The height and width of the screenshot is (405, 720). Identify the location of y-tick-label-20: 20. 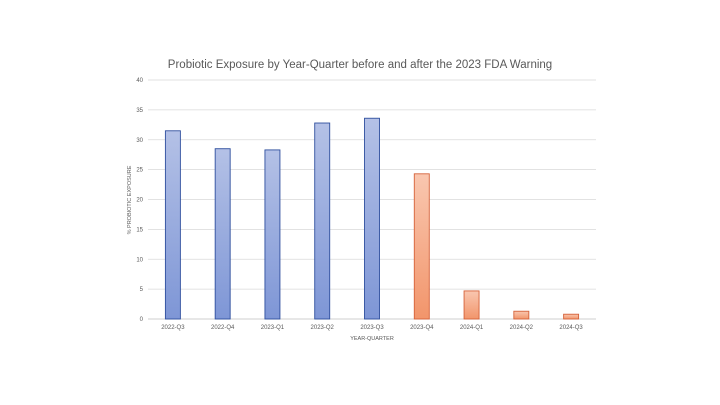
(139, 201).